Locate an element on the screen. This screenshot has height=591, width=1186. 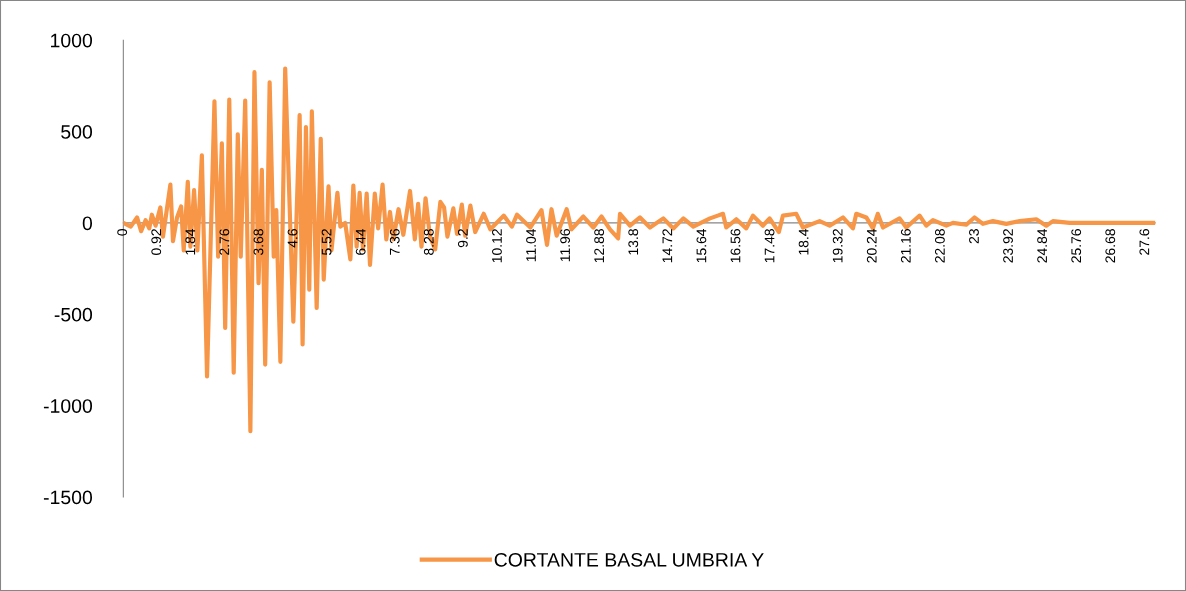
y-tick-label: -1000 is located at coordinates (68, 406).